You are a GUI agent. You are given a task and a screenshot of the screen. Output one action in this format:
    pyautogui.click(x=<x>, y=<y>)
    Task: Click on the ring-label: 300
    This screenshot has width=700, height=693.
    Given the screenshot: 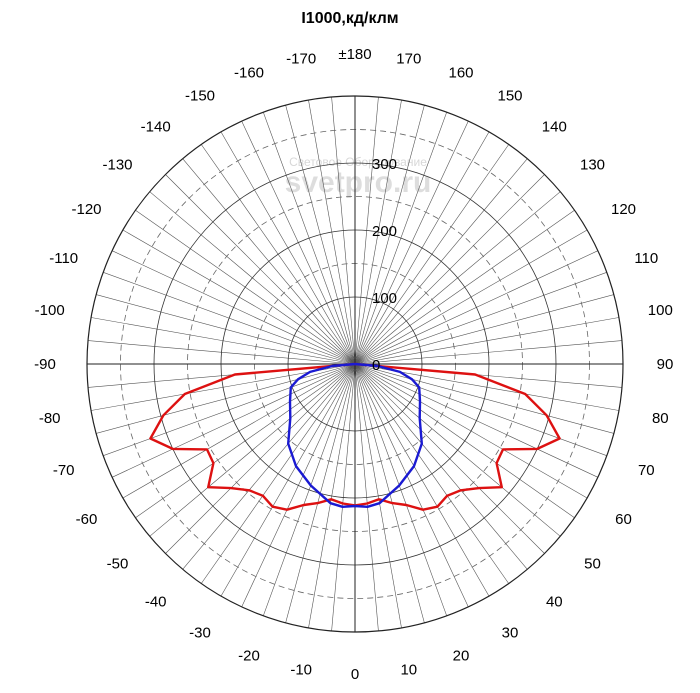 What is the action you would take?
    pyautogui.click(x=384, y=164)
    